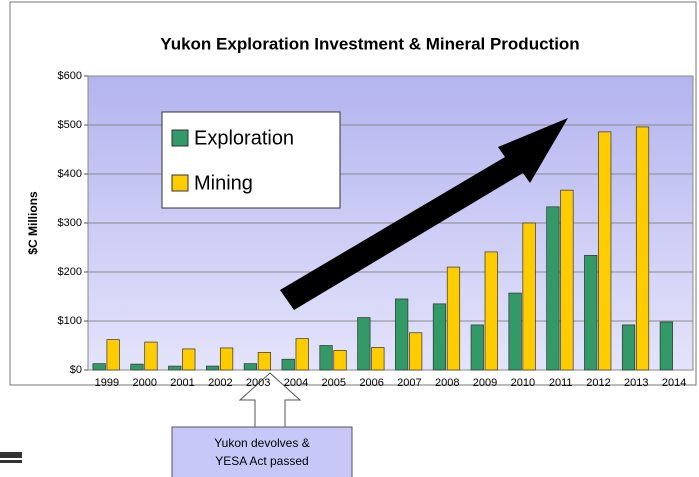 Image resolution: width=699 pixels, height=477 pixels. Describe the element at coordinates (258, 383) in the screenshot. I see `x-tick-label: 2003` at that location.